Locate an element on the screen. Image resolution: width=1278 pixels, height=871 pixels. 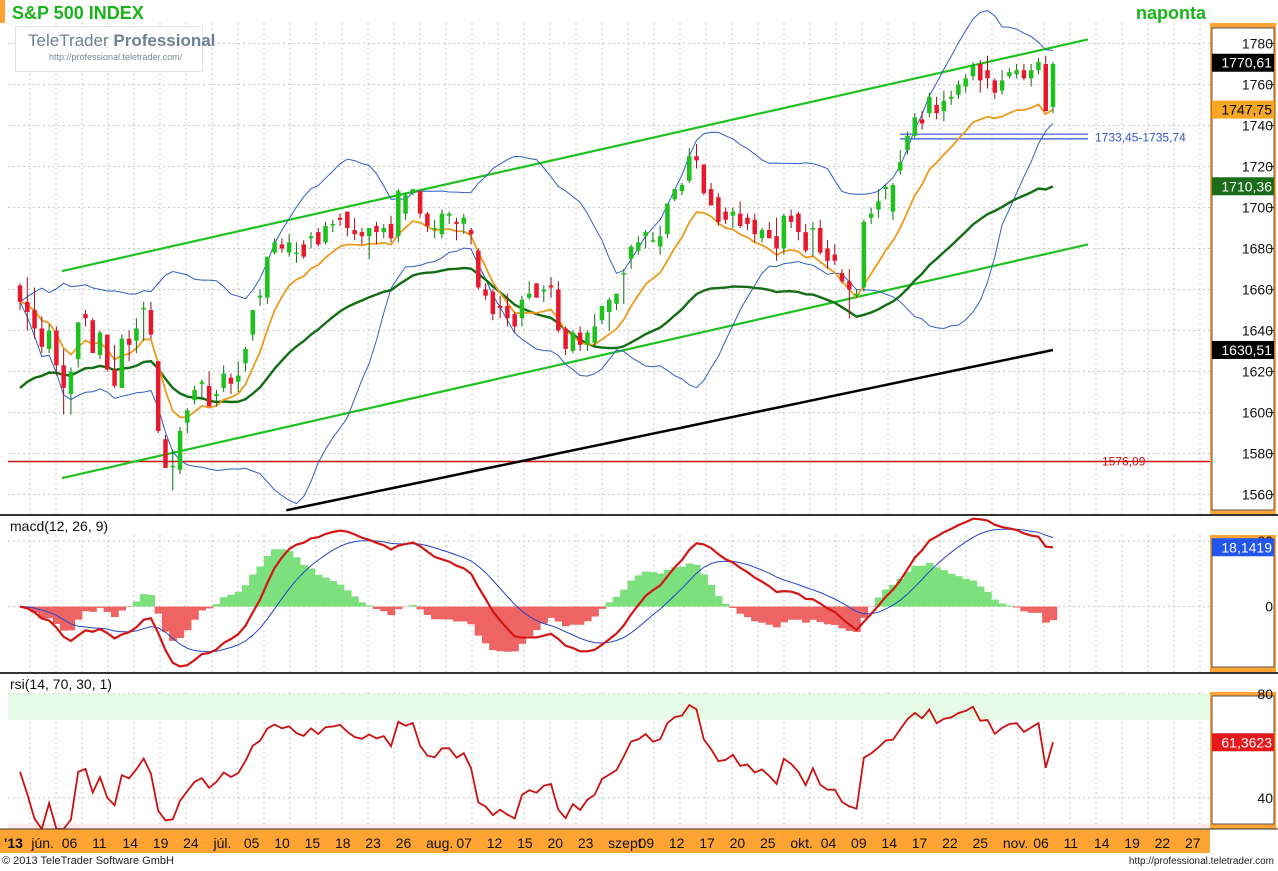
price-tick-label: 1620 is located at coordinates (1257, 372).